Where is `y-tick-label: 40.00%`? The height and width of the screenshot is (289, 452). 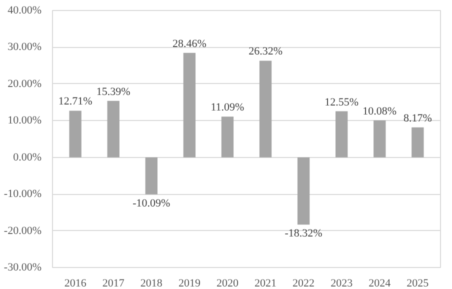
y-tick-label: 40.00% is located at coordinates (25, 10).